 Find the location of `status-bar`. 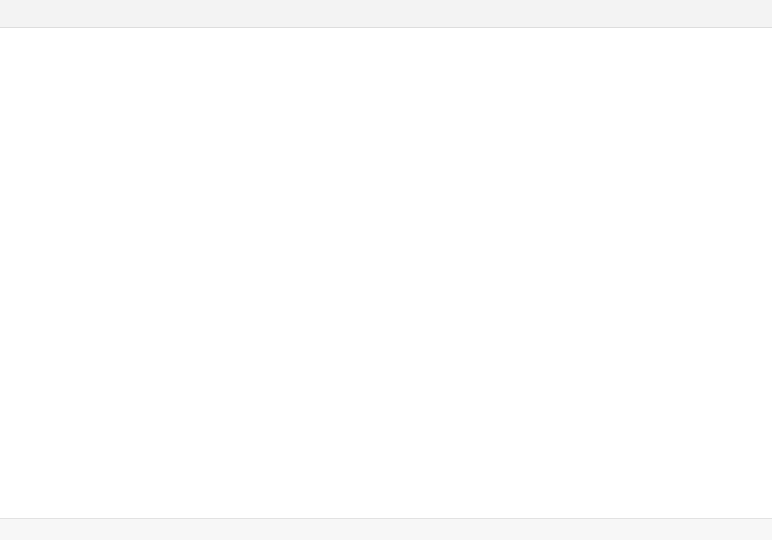

status-bar is located at coordinates (386, 529).